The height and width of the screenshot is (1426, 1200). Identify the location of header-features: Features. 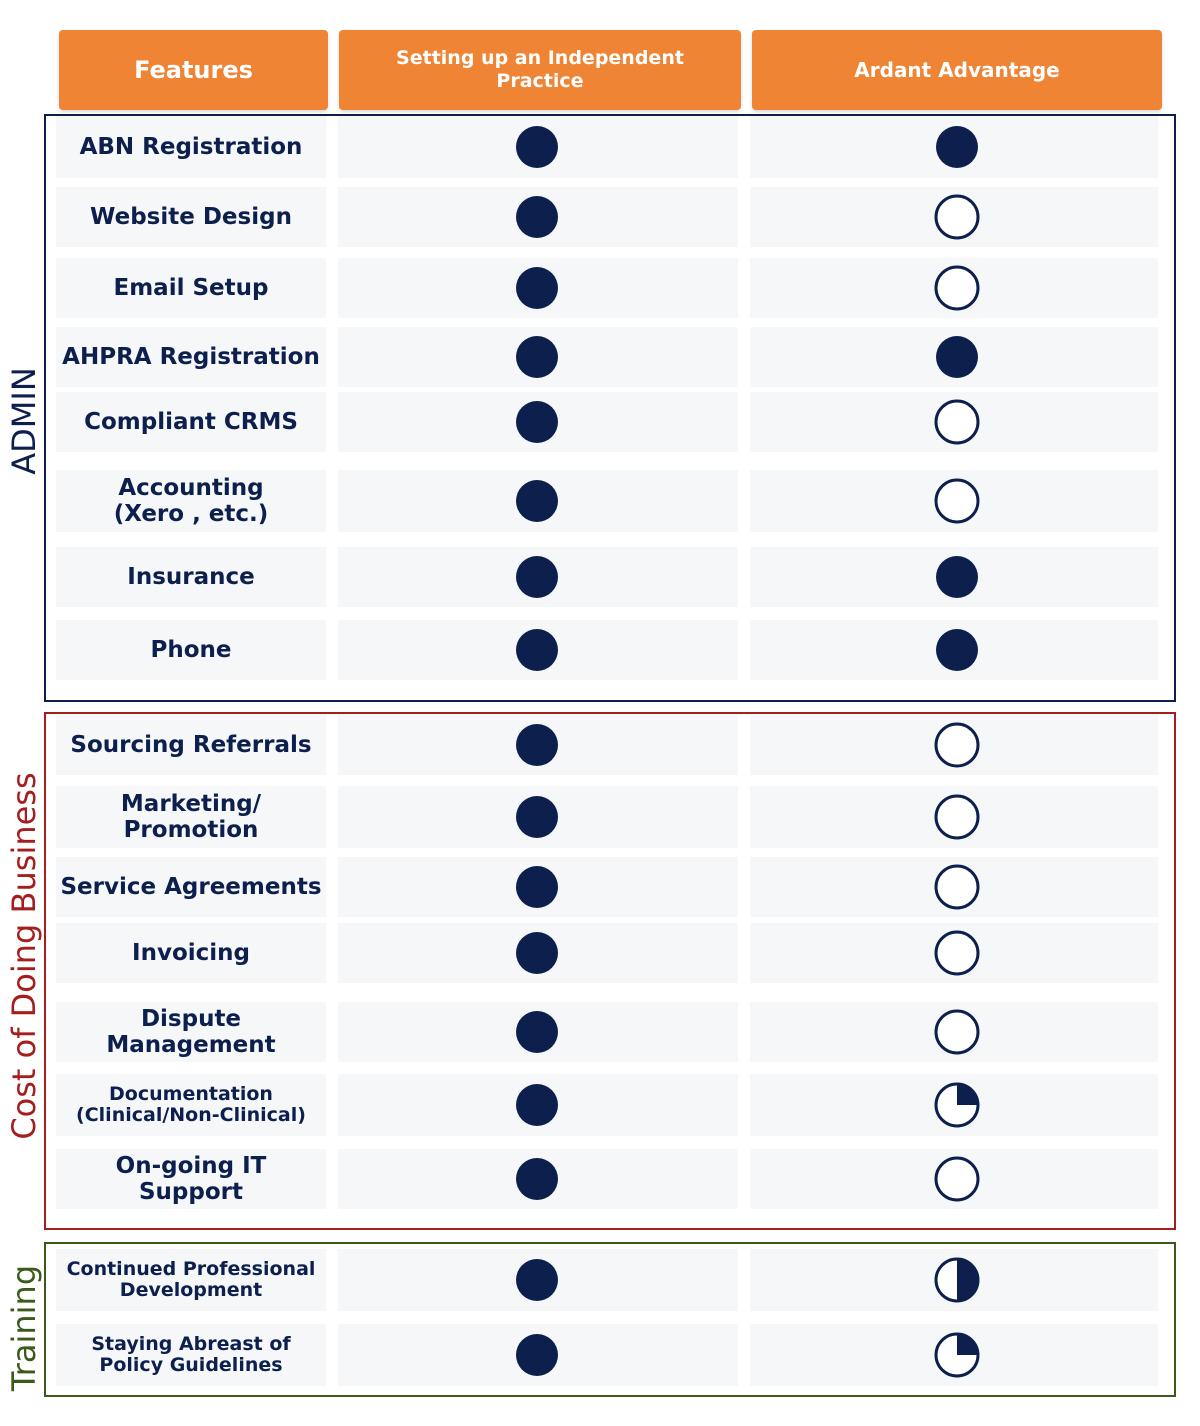
(193, 70).